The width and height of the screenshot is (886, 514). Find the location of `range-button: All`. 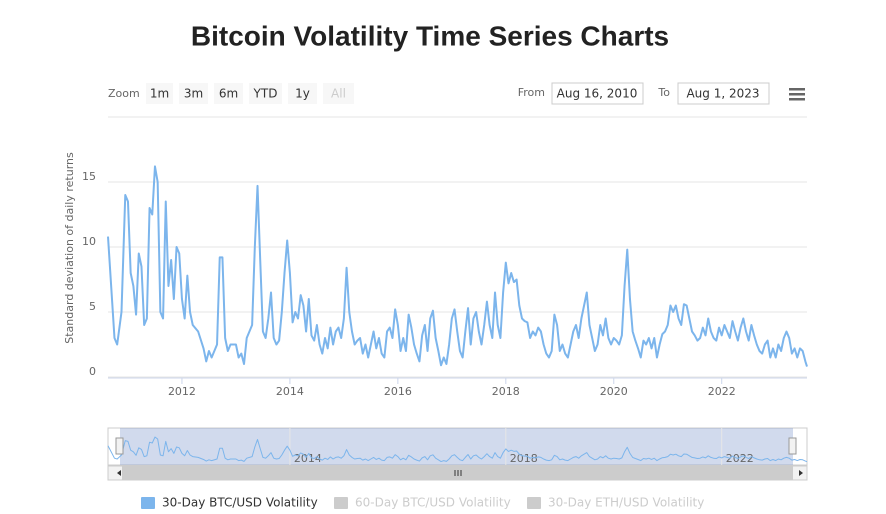

range-button: All is located at coordinates (338, 93).